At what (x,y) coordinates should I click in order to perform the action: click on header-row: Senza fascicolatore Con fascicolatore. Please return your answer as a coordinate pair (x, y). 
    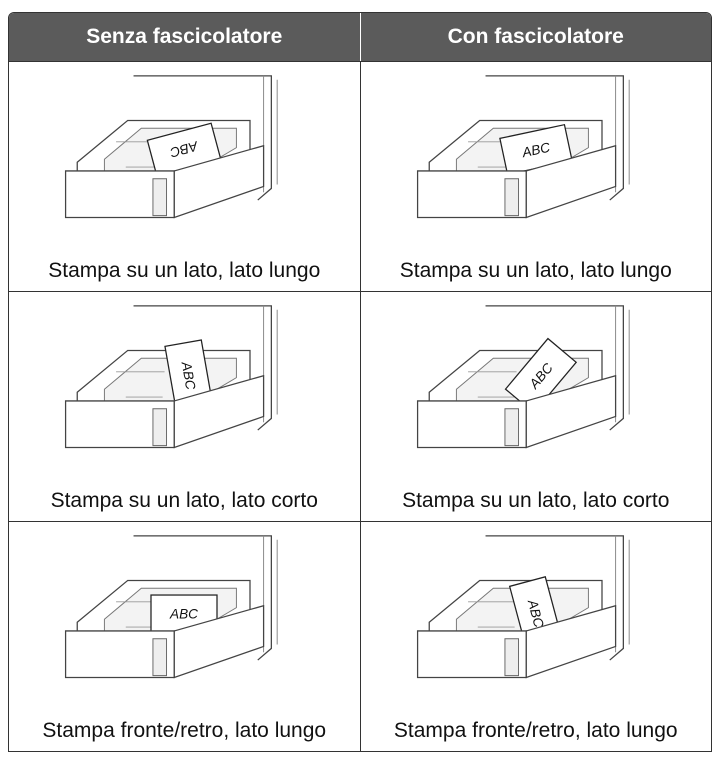
    Looking at the image, I should click on (360, 37).